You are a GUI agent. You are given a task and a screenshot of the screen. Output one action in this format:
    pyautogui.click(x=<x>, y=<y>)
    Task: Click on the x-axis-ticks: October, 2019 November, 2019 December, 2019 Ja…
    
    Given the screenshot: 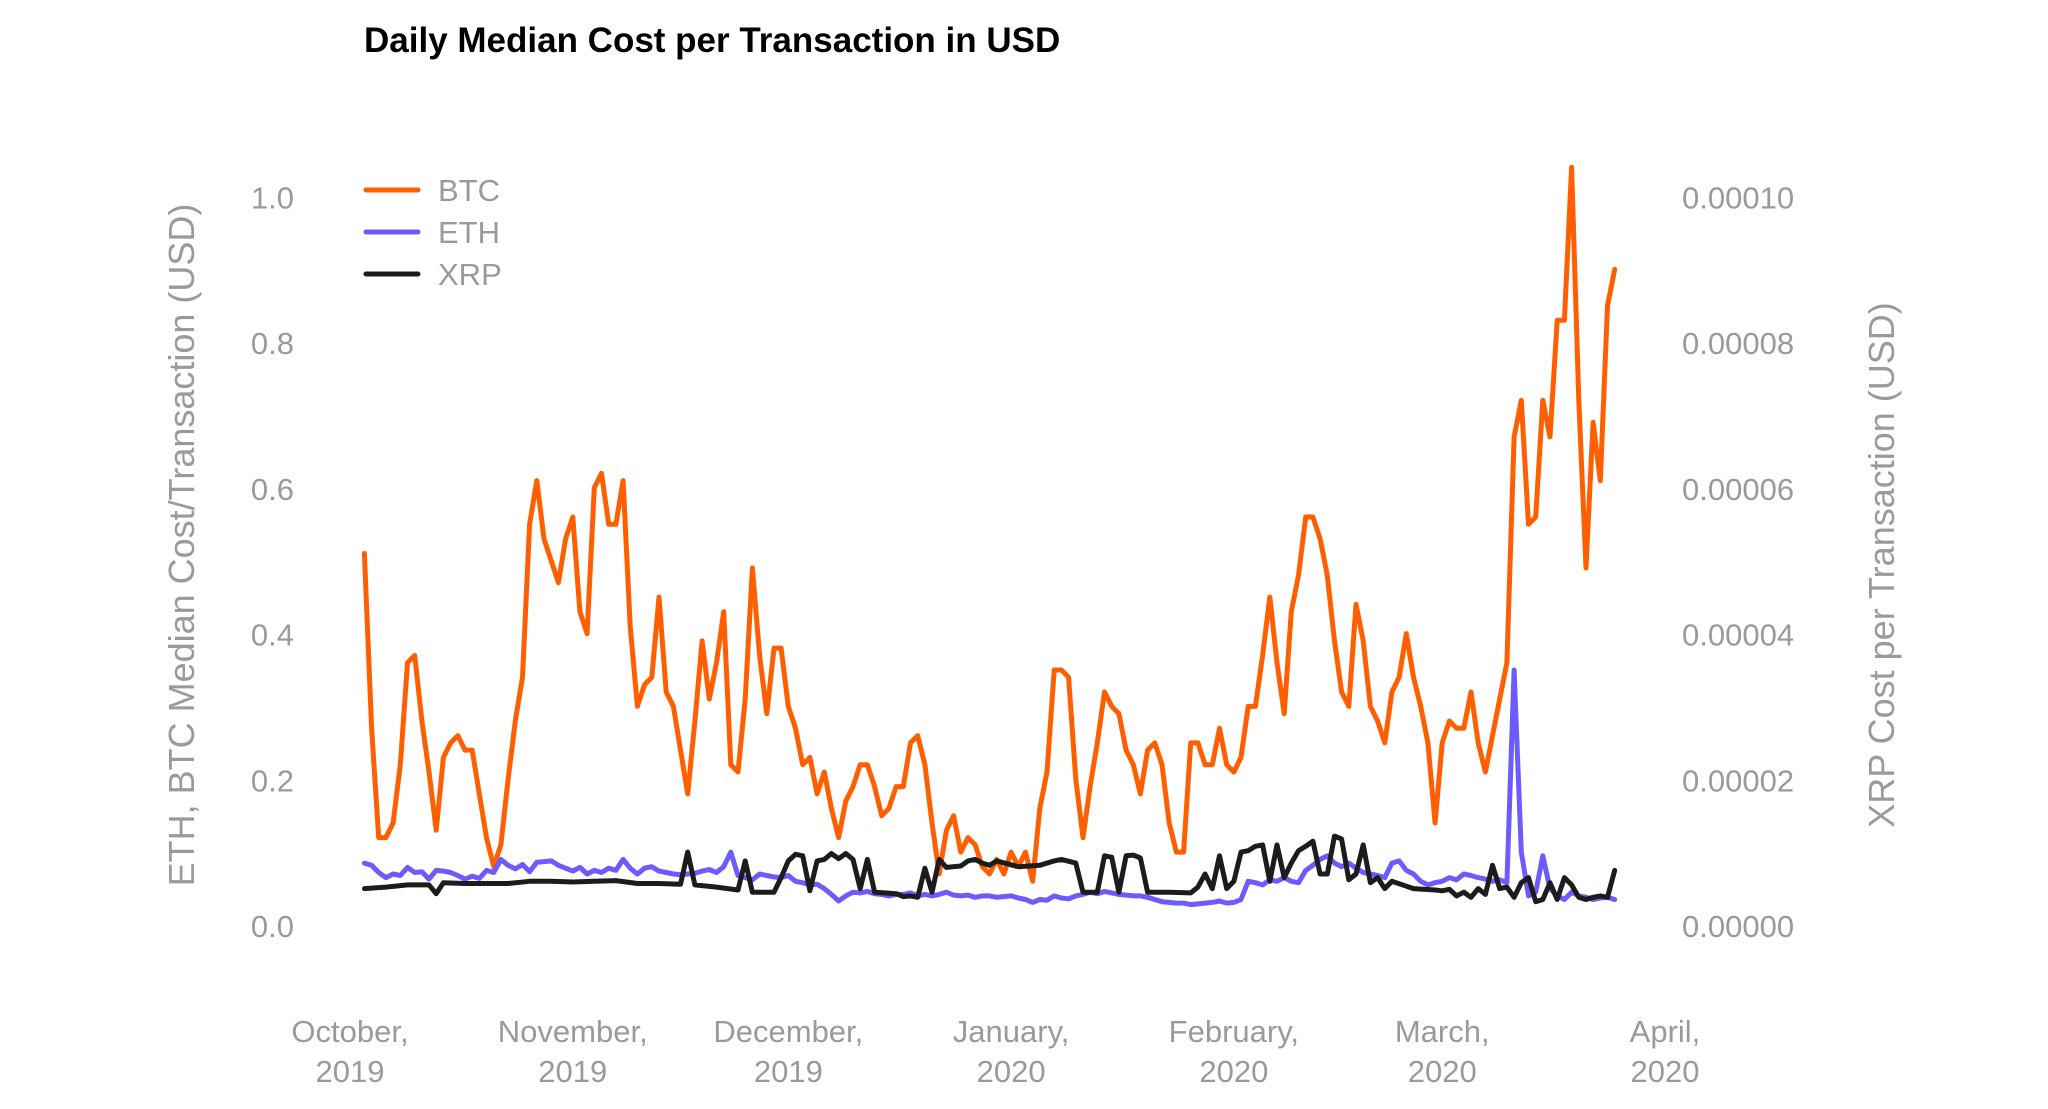 What is the action you would take?
    pyautogui.click(x=995, y=1051)
    